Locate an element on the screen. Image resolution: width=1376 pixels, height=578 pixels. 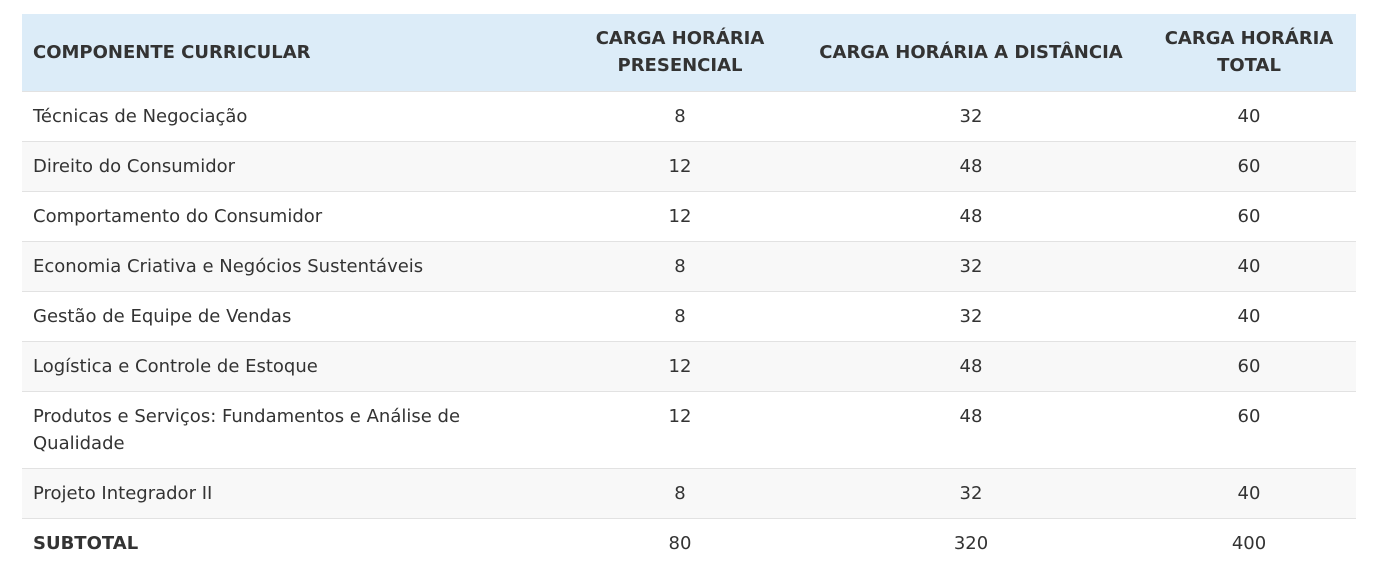
table-row: Logística e Controle de Estoque 12 48 60 is located at coordinates (689, 365).